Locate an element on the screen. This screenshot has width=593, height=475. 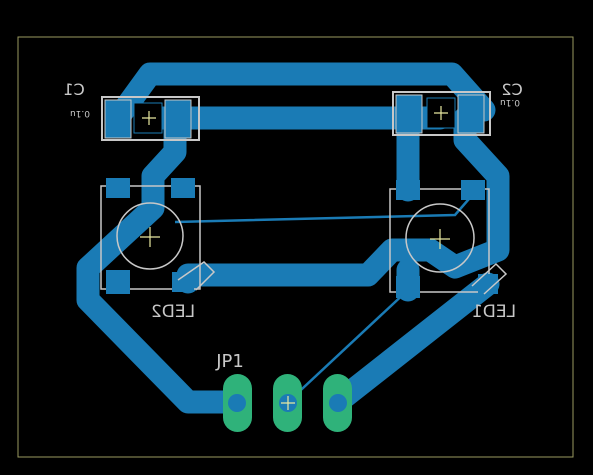
c2-pad-left is located at coordinates (409, 114).